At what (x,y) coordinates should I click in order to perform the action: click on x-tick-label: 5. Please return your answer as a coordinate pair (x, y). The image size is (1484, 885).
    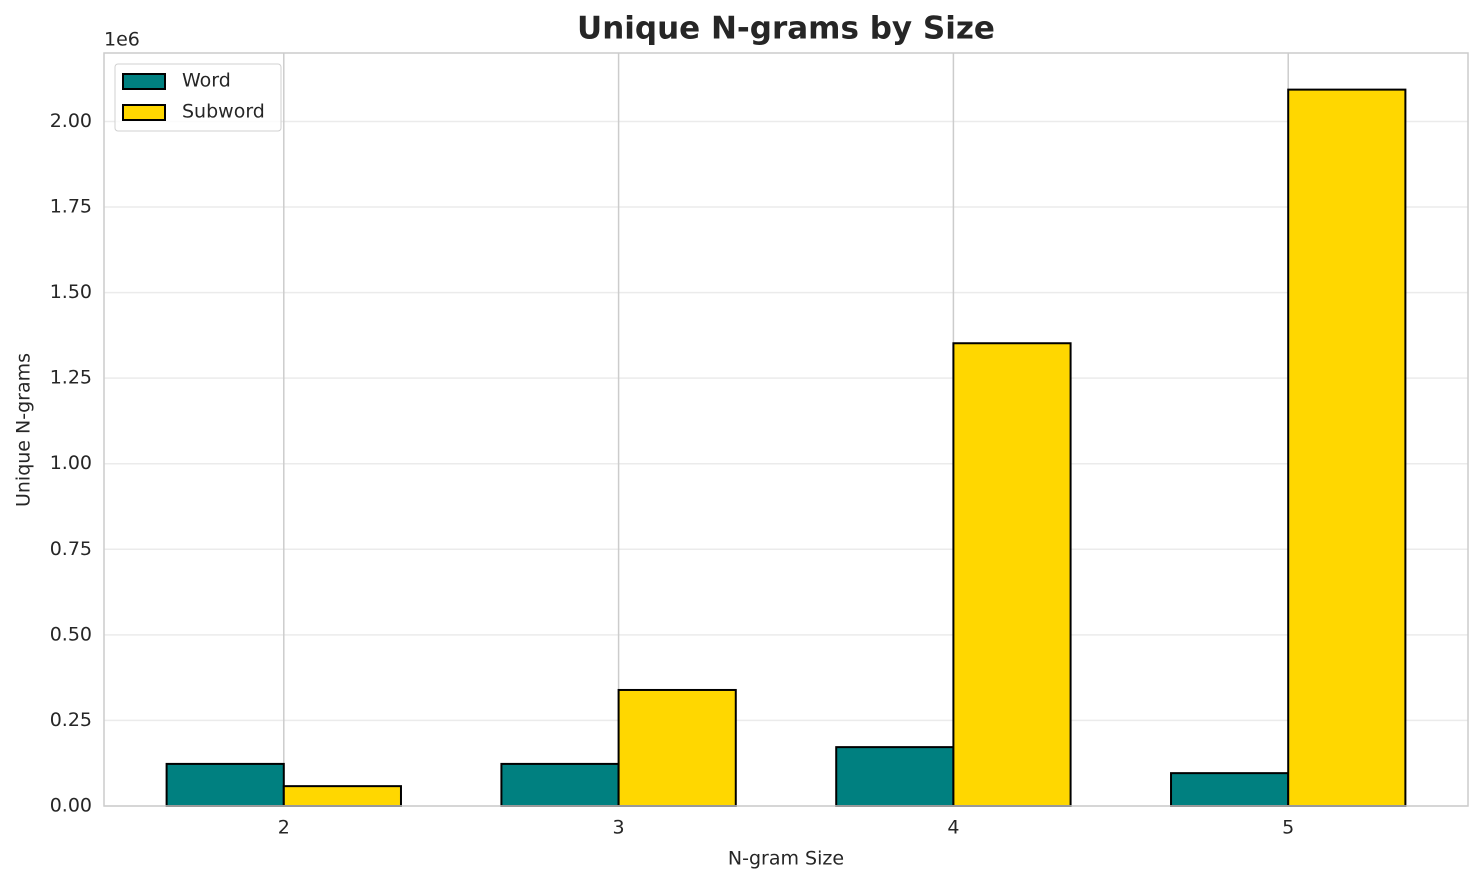
    Looking at the image, I should click on (1288, 828).